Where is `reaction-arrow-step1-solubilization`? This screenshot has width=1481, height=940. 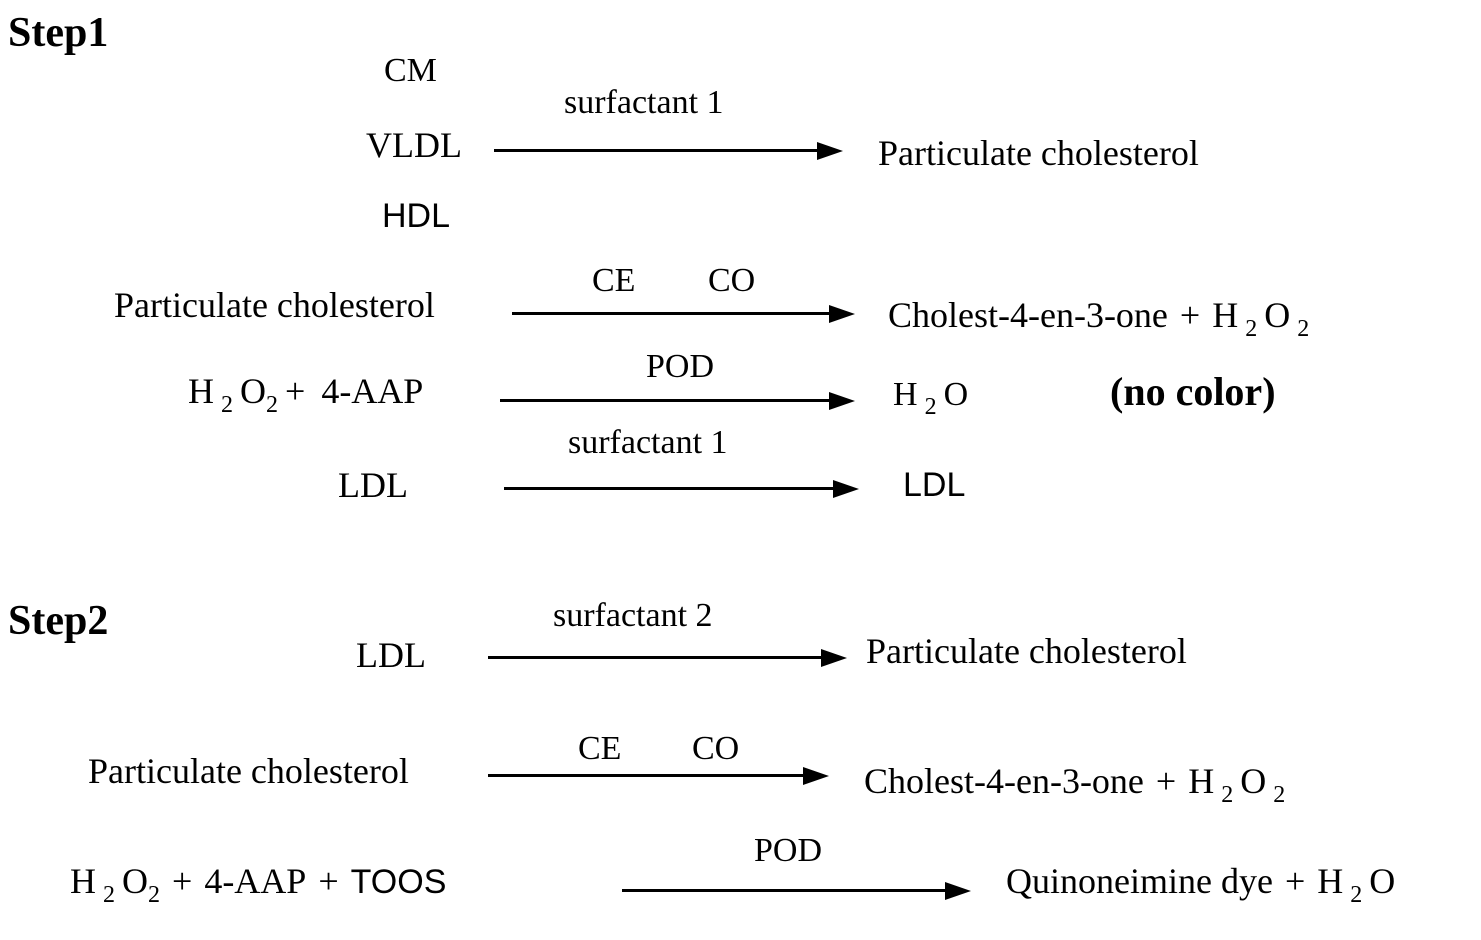 reaction-arrow-step1-solubilization is located at coordinates (656, 150).